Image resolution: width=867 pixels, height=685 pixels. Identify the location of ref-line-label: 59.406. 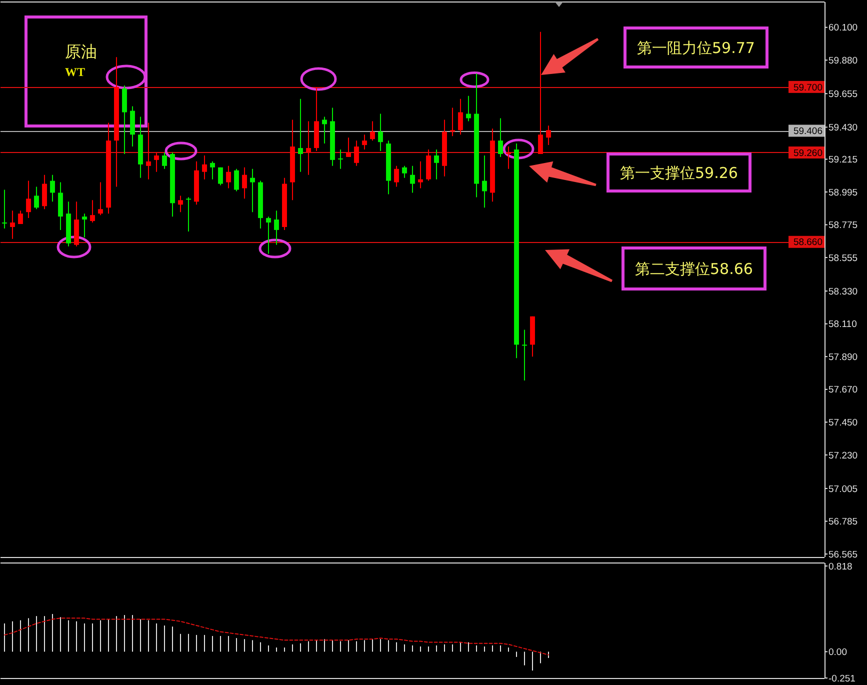
(807, 132).